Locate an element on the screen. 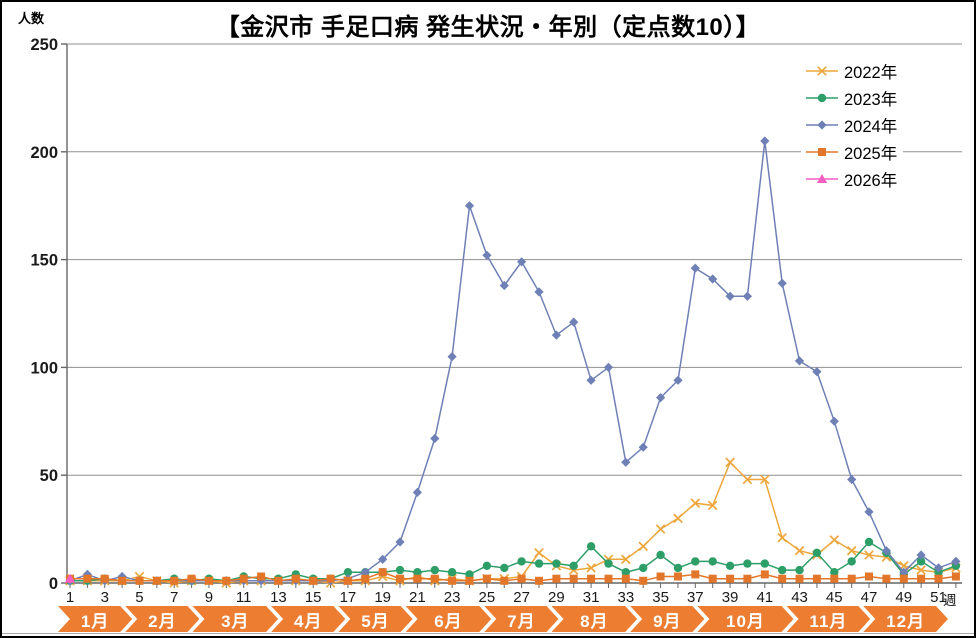  month-label: 7月 is located at coordinates (521, 621).